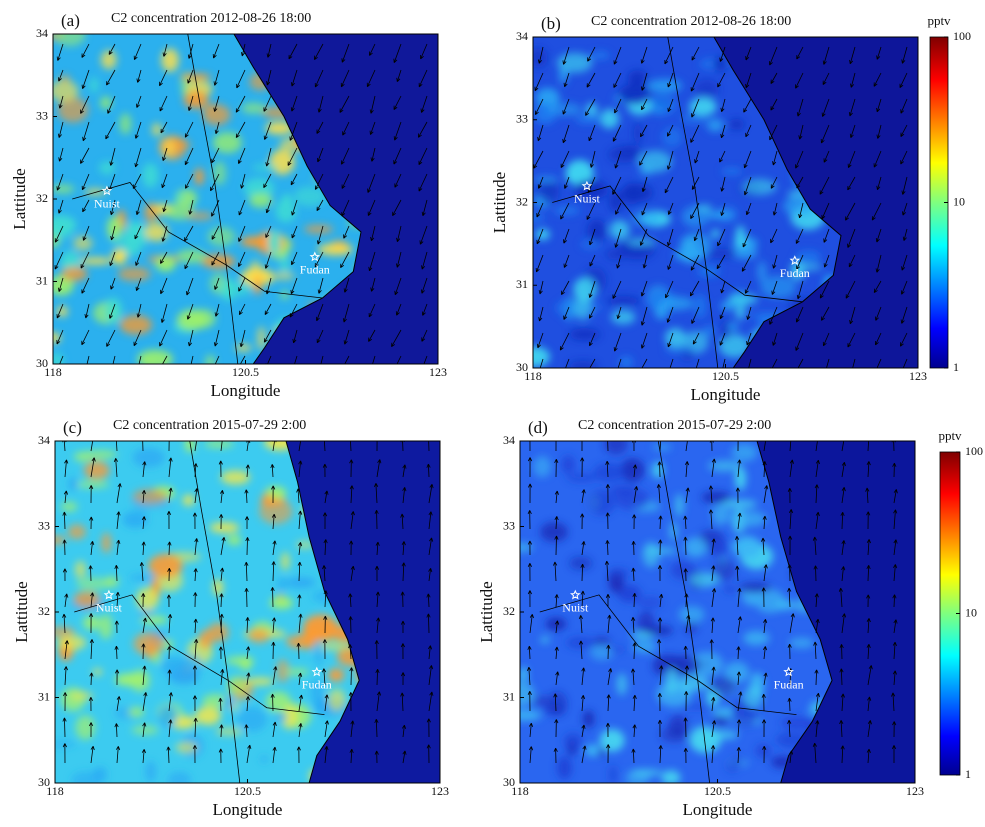  What do you see at coordinates (197, 240) in the screenshot?
I see `border` at bounding box center [197, 240].